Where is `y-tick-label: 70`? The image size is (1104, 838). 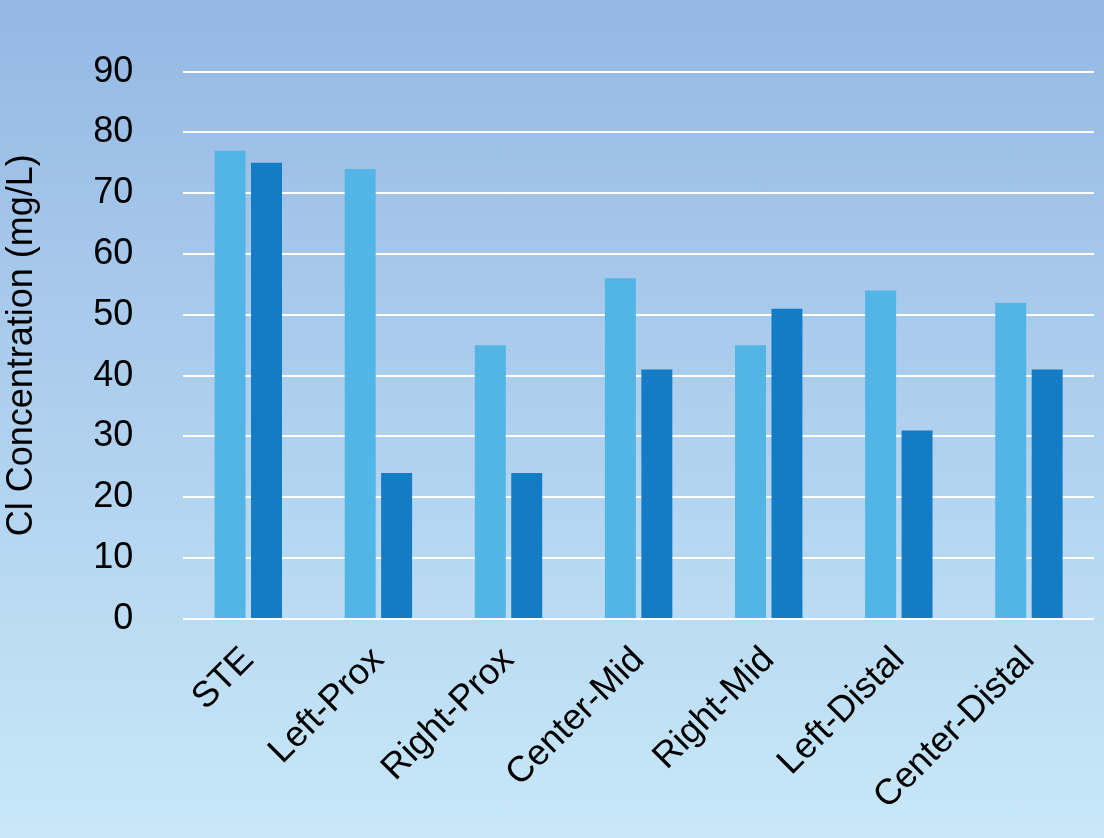
y-tick-label: 70 is located at coordinates (113, 191).